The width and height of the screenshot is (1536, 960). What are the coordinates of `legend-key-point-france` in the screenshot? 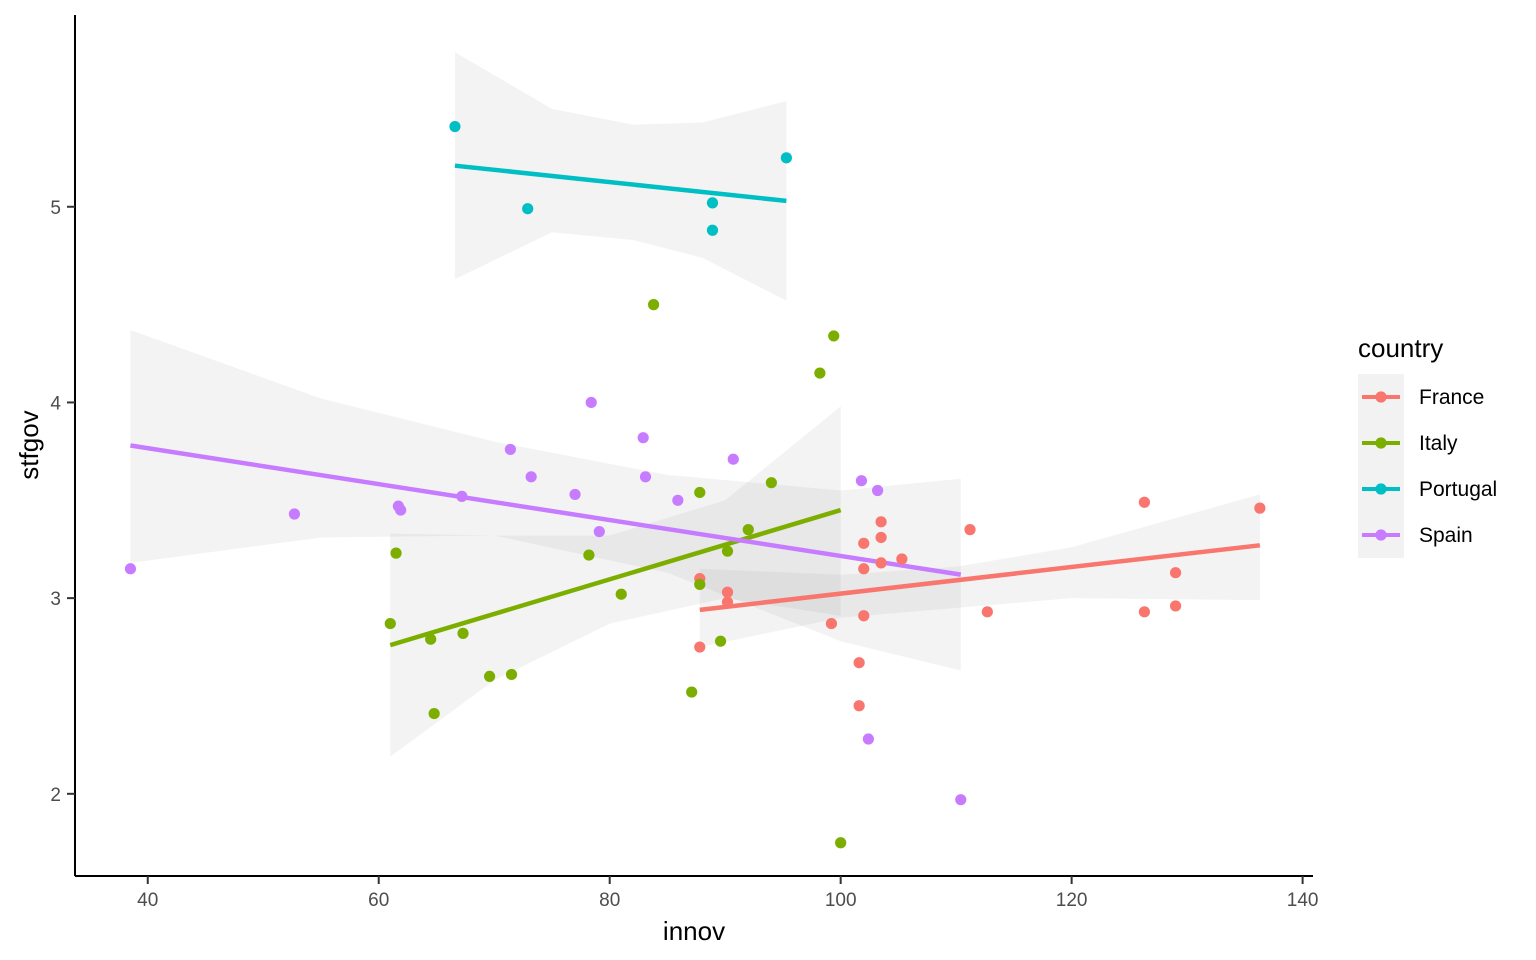 It's located at (1381, 397).